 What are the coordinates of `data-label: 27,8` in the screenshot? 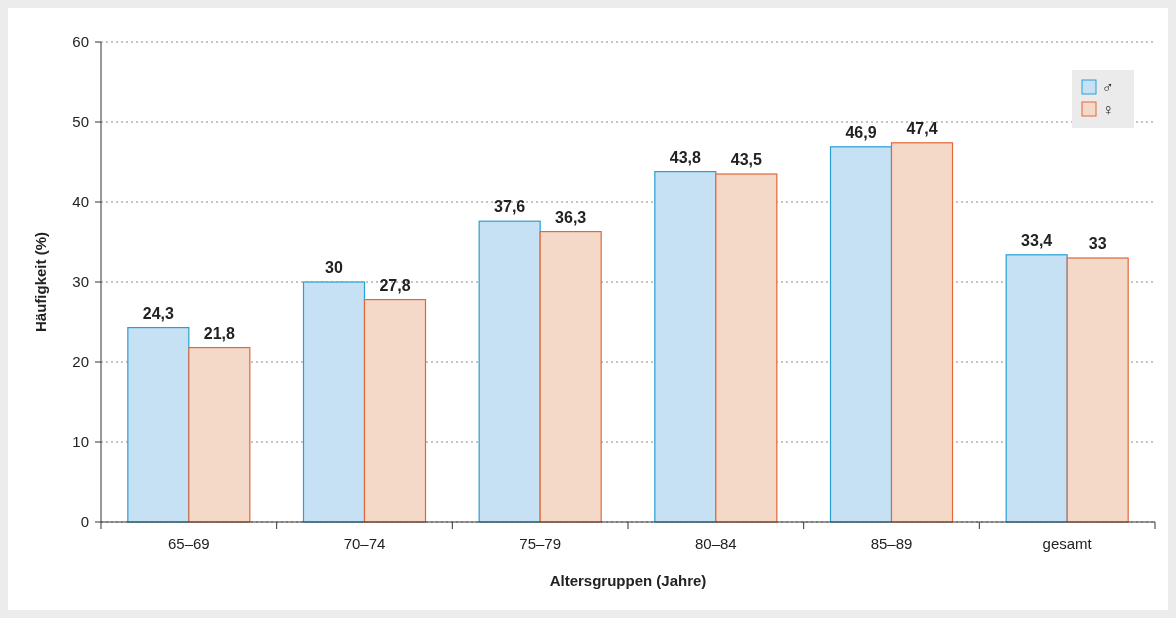 It's located at (395, 285).